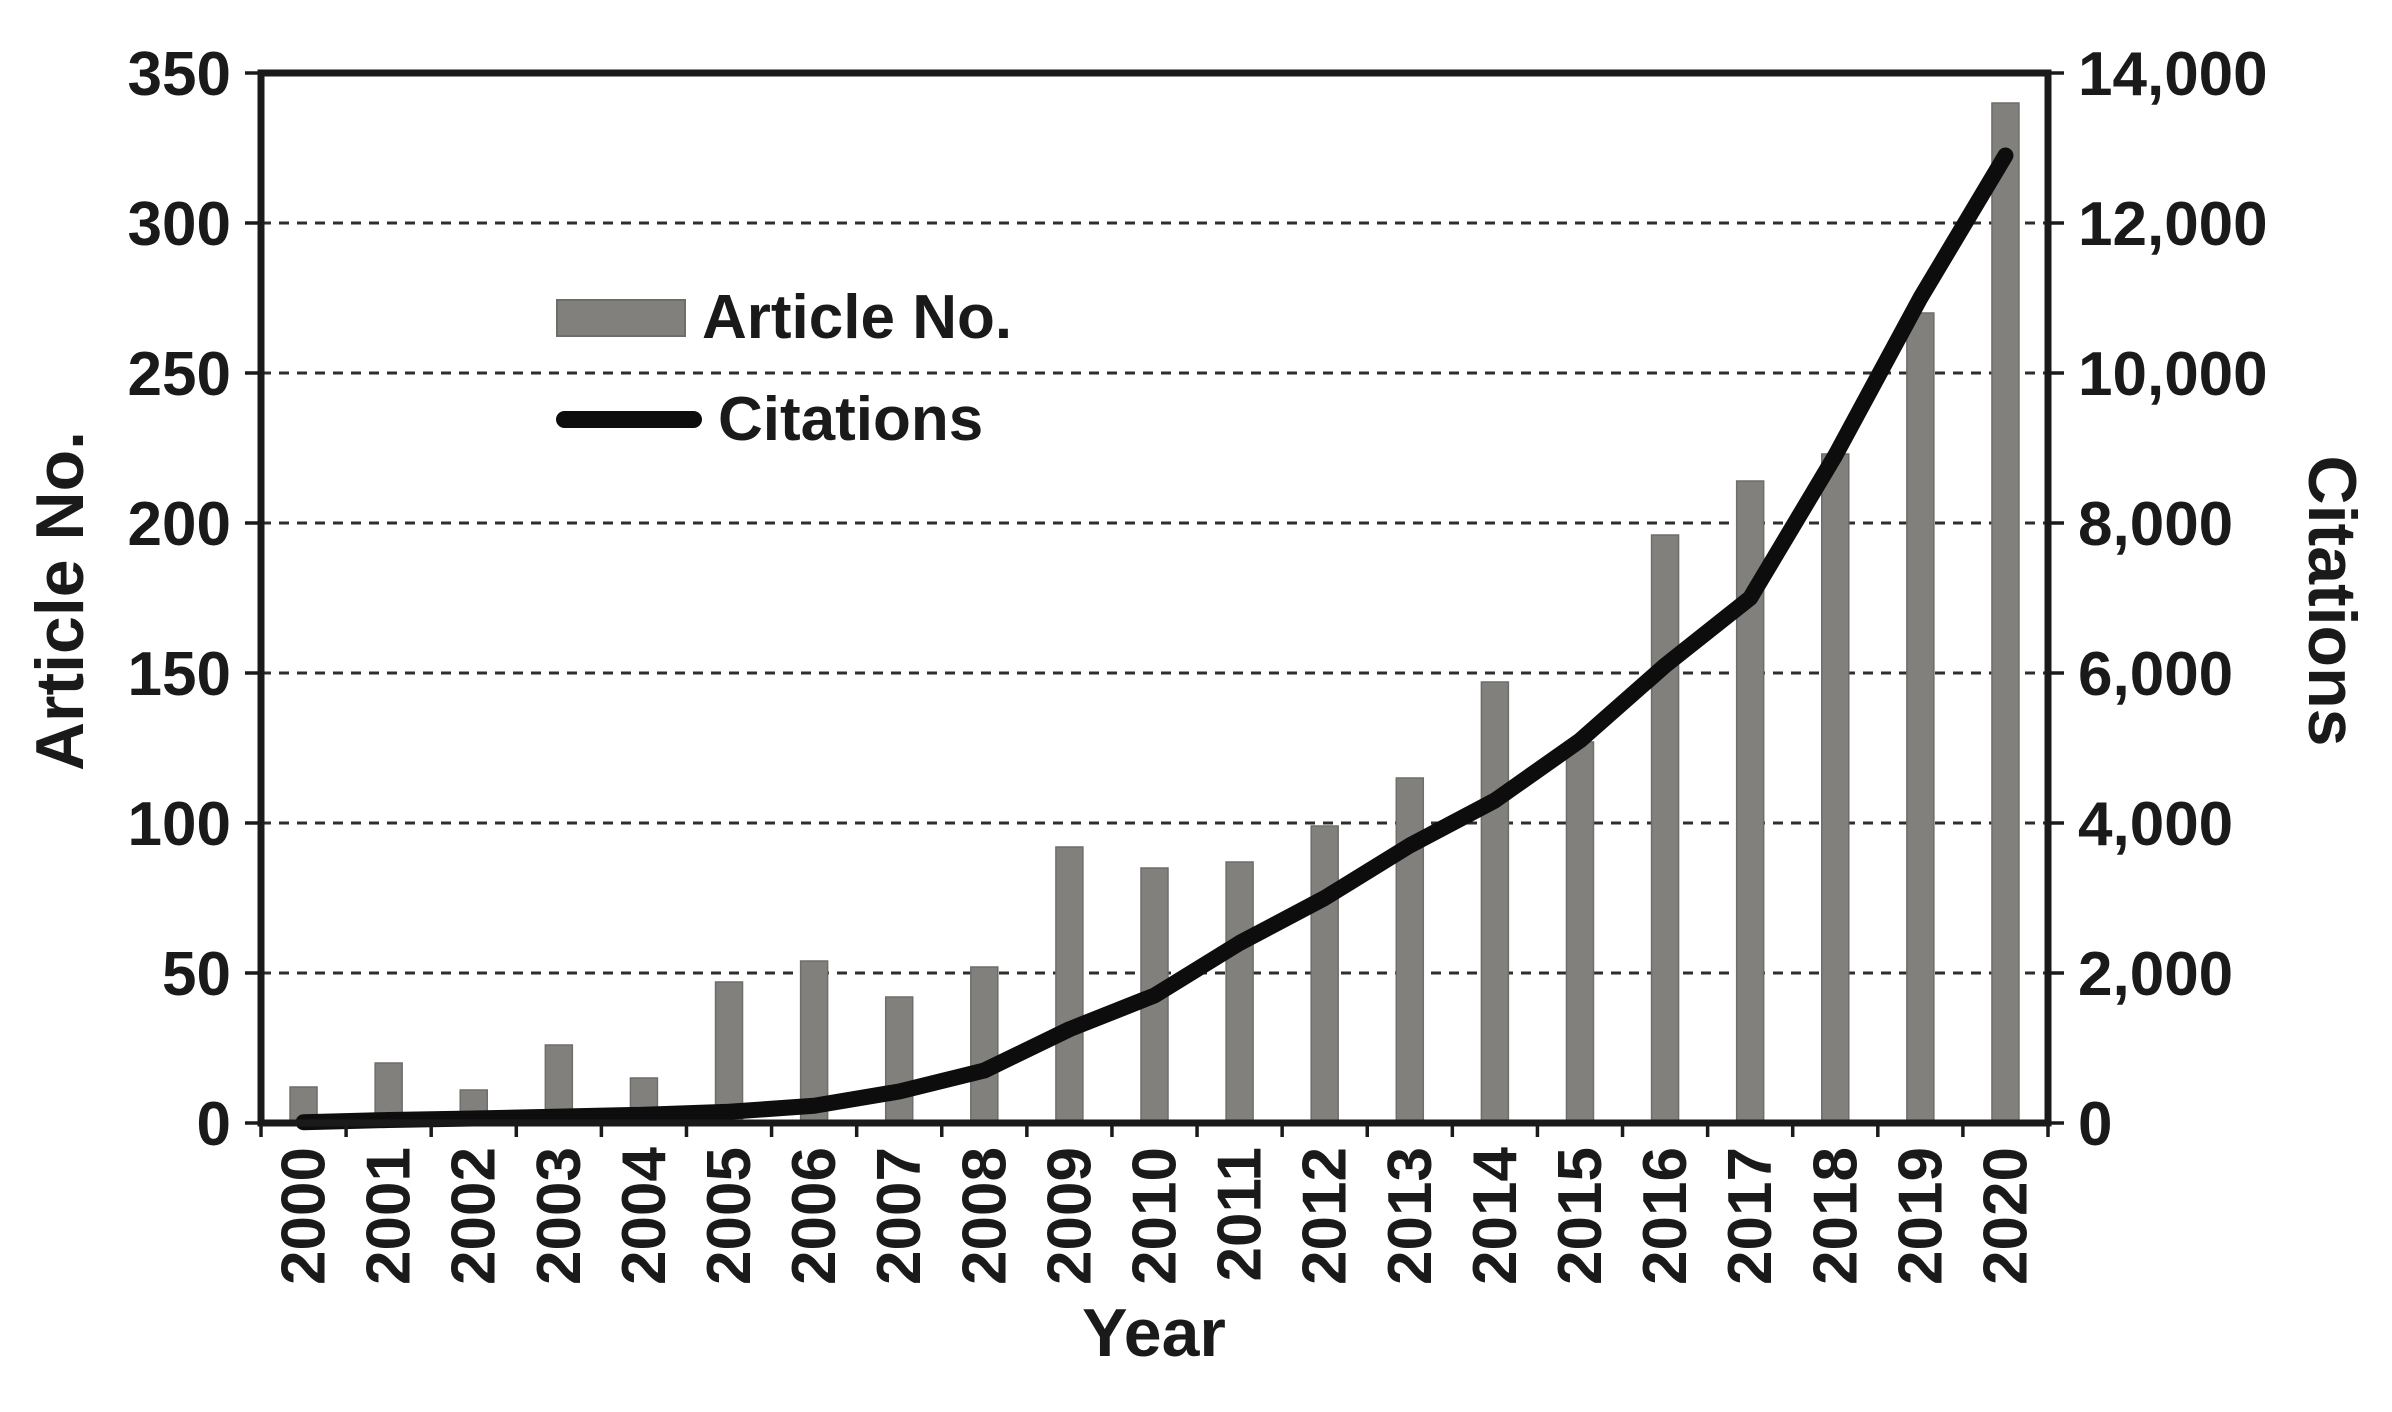 The width and height of the screenshot is (2392, 1412). What do you see at coordinates (179, 599) in the screenshot?
I see `left-axis-labels: 0 50 100 150 200 250 300 350` at bounding box center [179, 599].